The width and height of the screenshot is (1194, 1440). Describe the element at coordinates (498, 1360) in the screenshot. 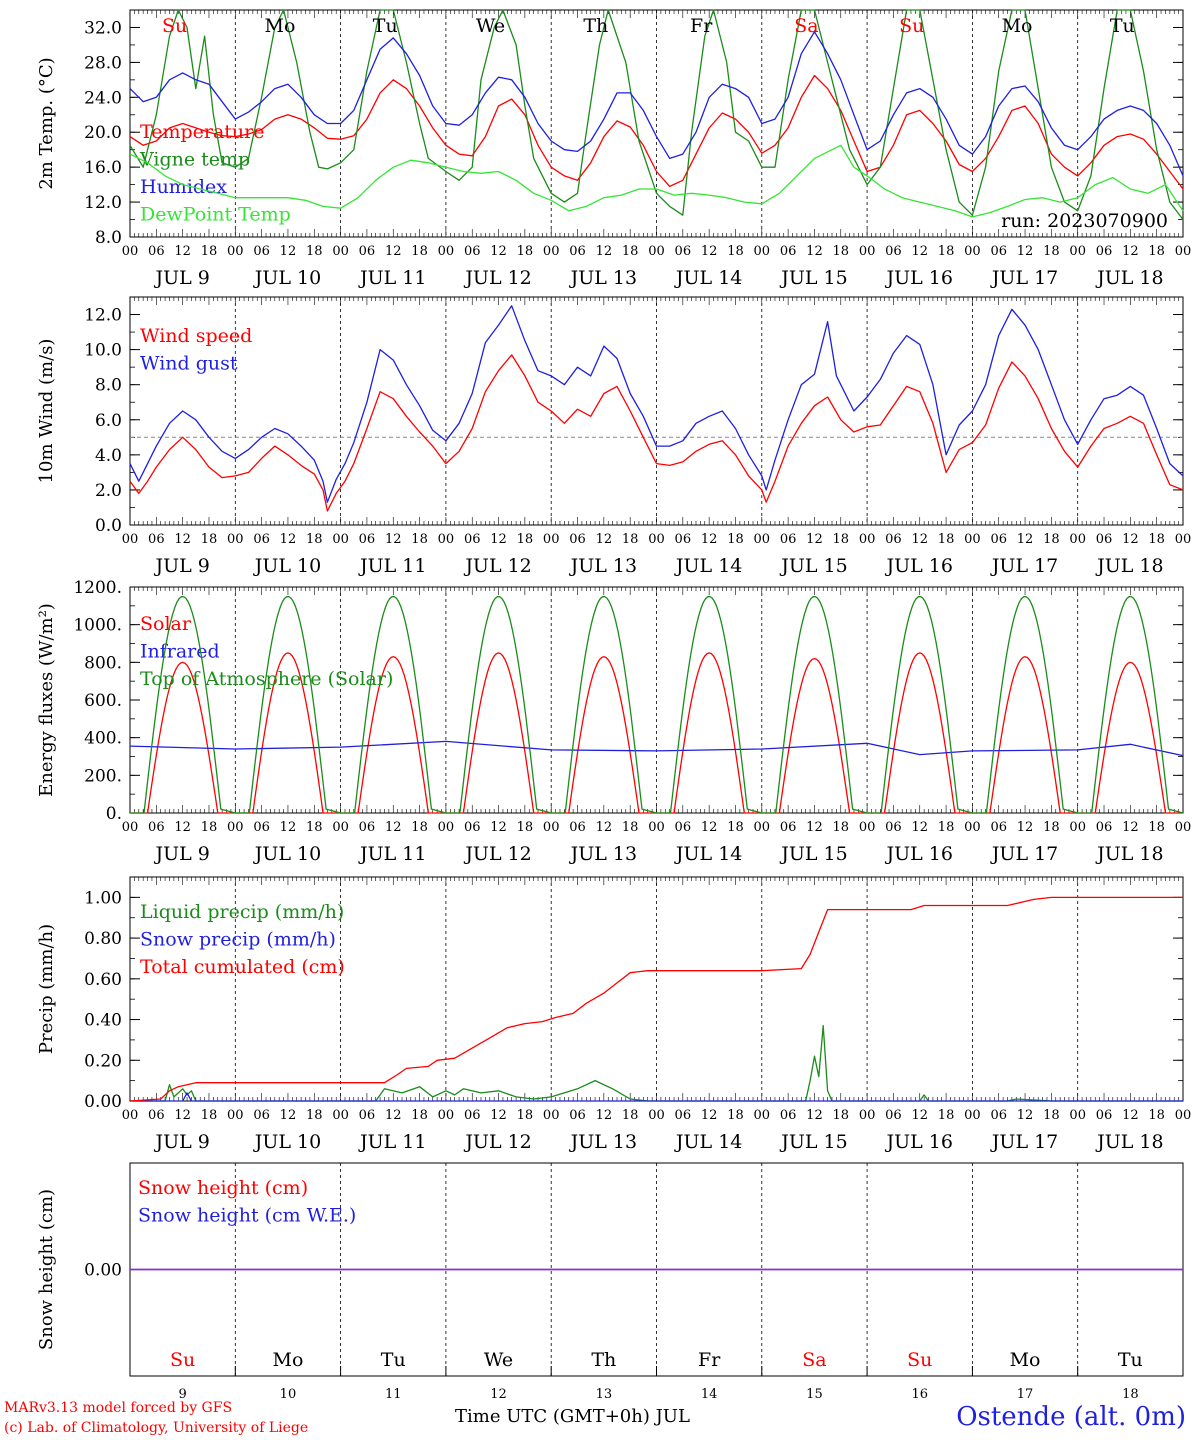

I see `weekday-label: We` at that location.